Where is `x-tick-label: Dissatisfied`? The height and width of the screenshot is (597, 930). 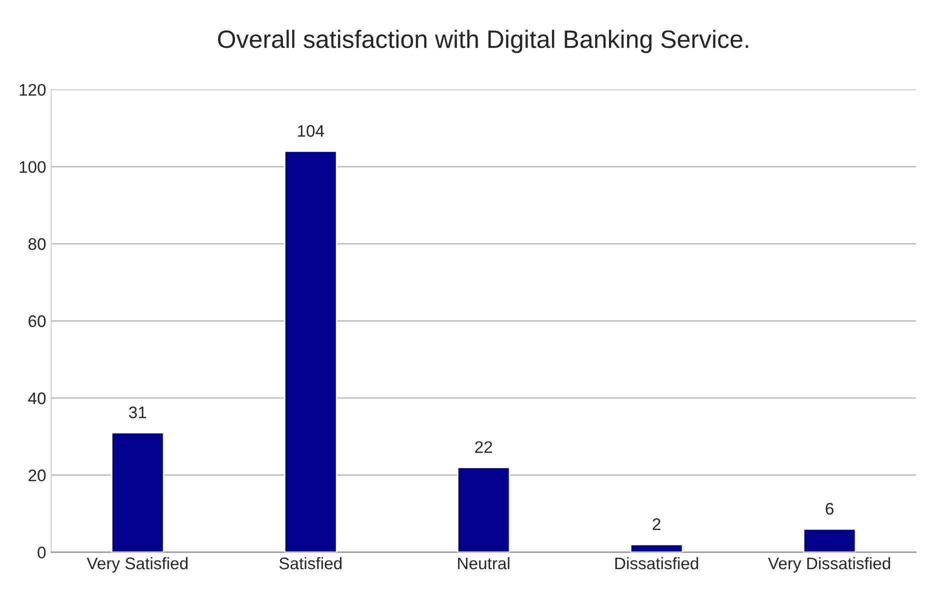
x-tick-label: Dissatisfied is located at coordinates (656, 563).